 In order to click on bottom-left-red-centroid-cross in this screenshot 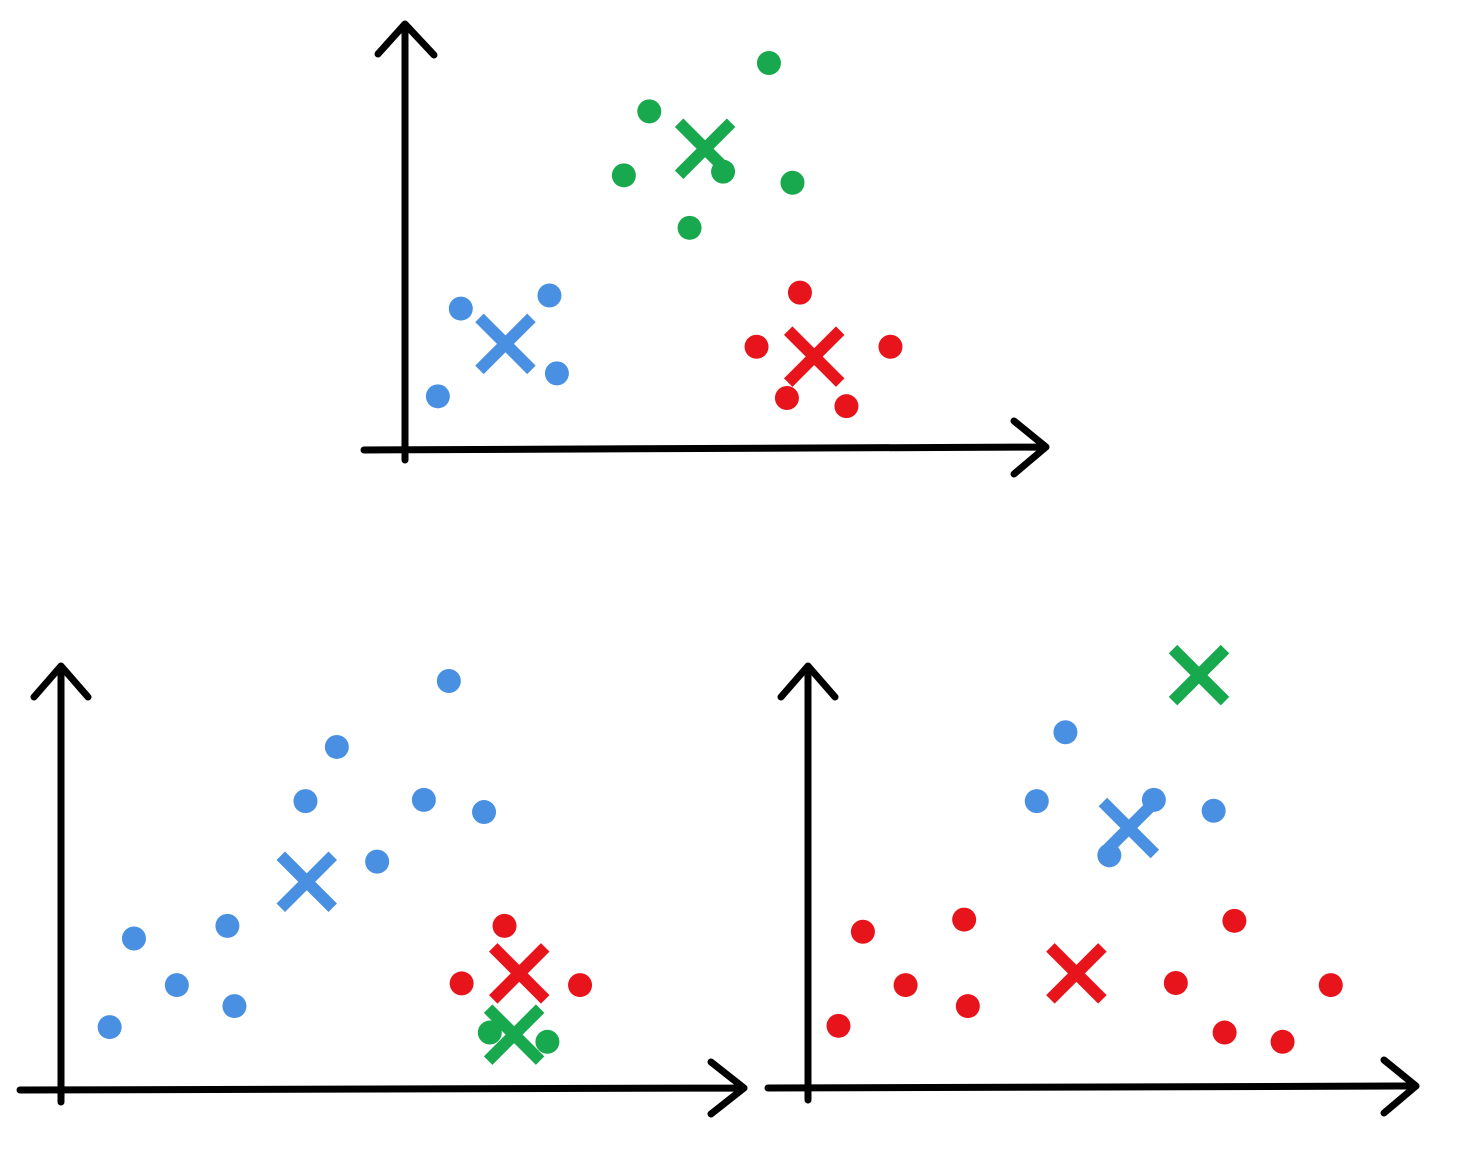, I will do `click(519, 973)`.